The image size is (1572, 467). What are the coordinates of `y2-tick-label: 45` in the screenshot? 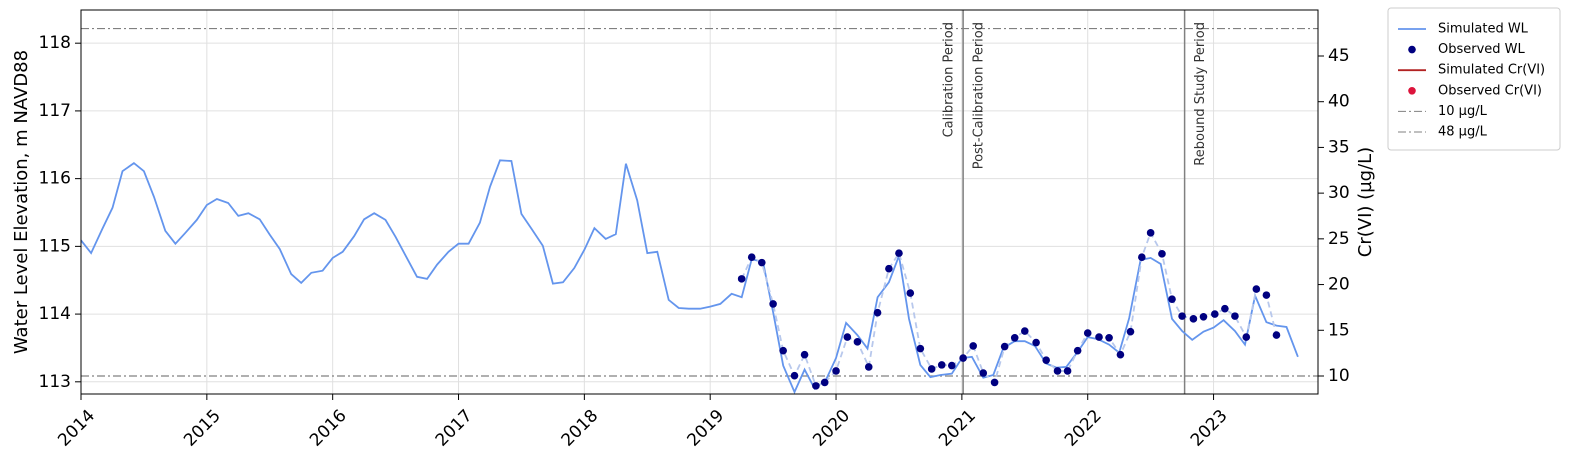 It's located at (1339, 56).